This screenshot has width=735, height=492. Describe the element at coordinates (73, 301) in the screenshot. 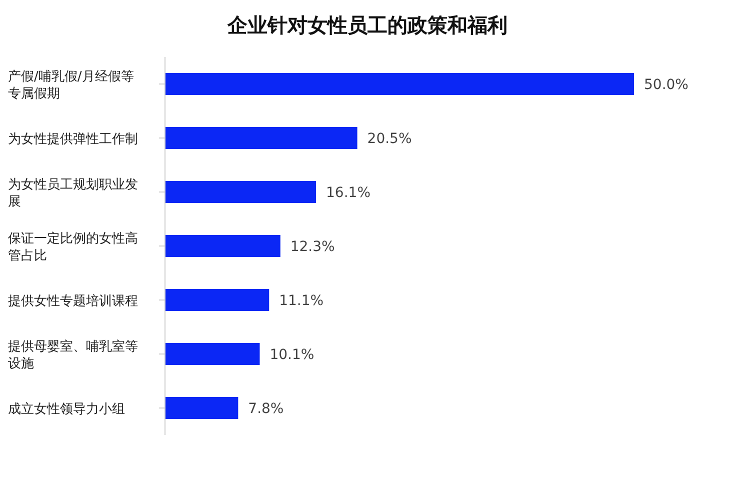

I see `y-tick-label: 提供女性专题培训课程` at that location.